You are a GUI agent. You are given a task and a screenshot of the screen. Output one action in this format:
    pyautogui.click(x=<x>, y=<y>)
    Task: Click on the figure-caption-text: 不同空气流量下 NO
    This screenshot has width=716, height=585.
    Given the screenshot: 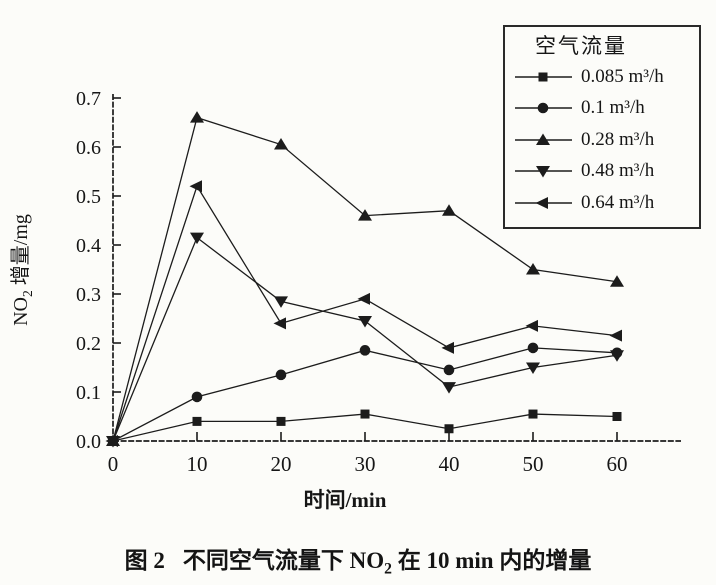 What is the action you would take?
    pyautogui.click(x=283, y=560)
    